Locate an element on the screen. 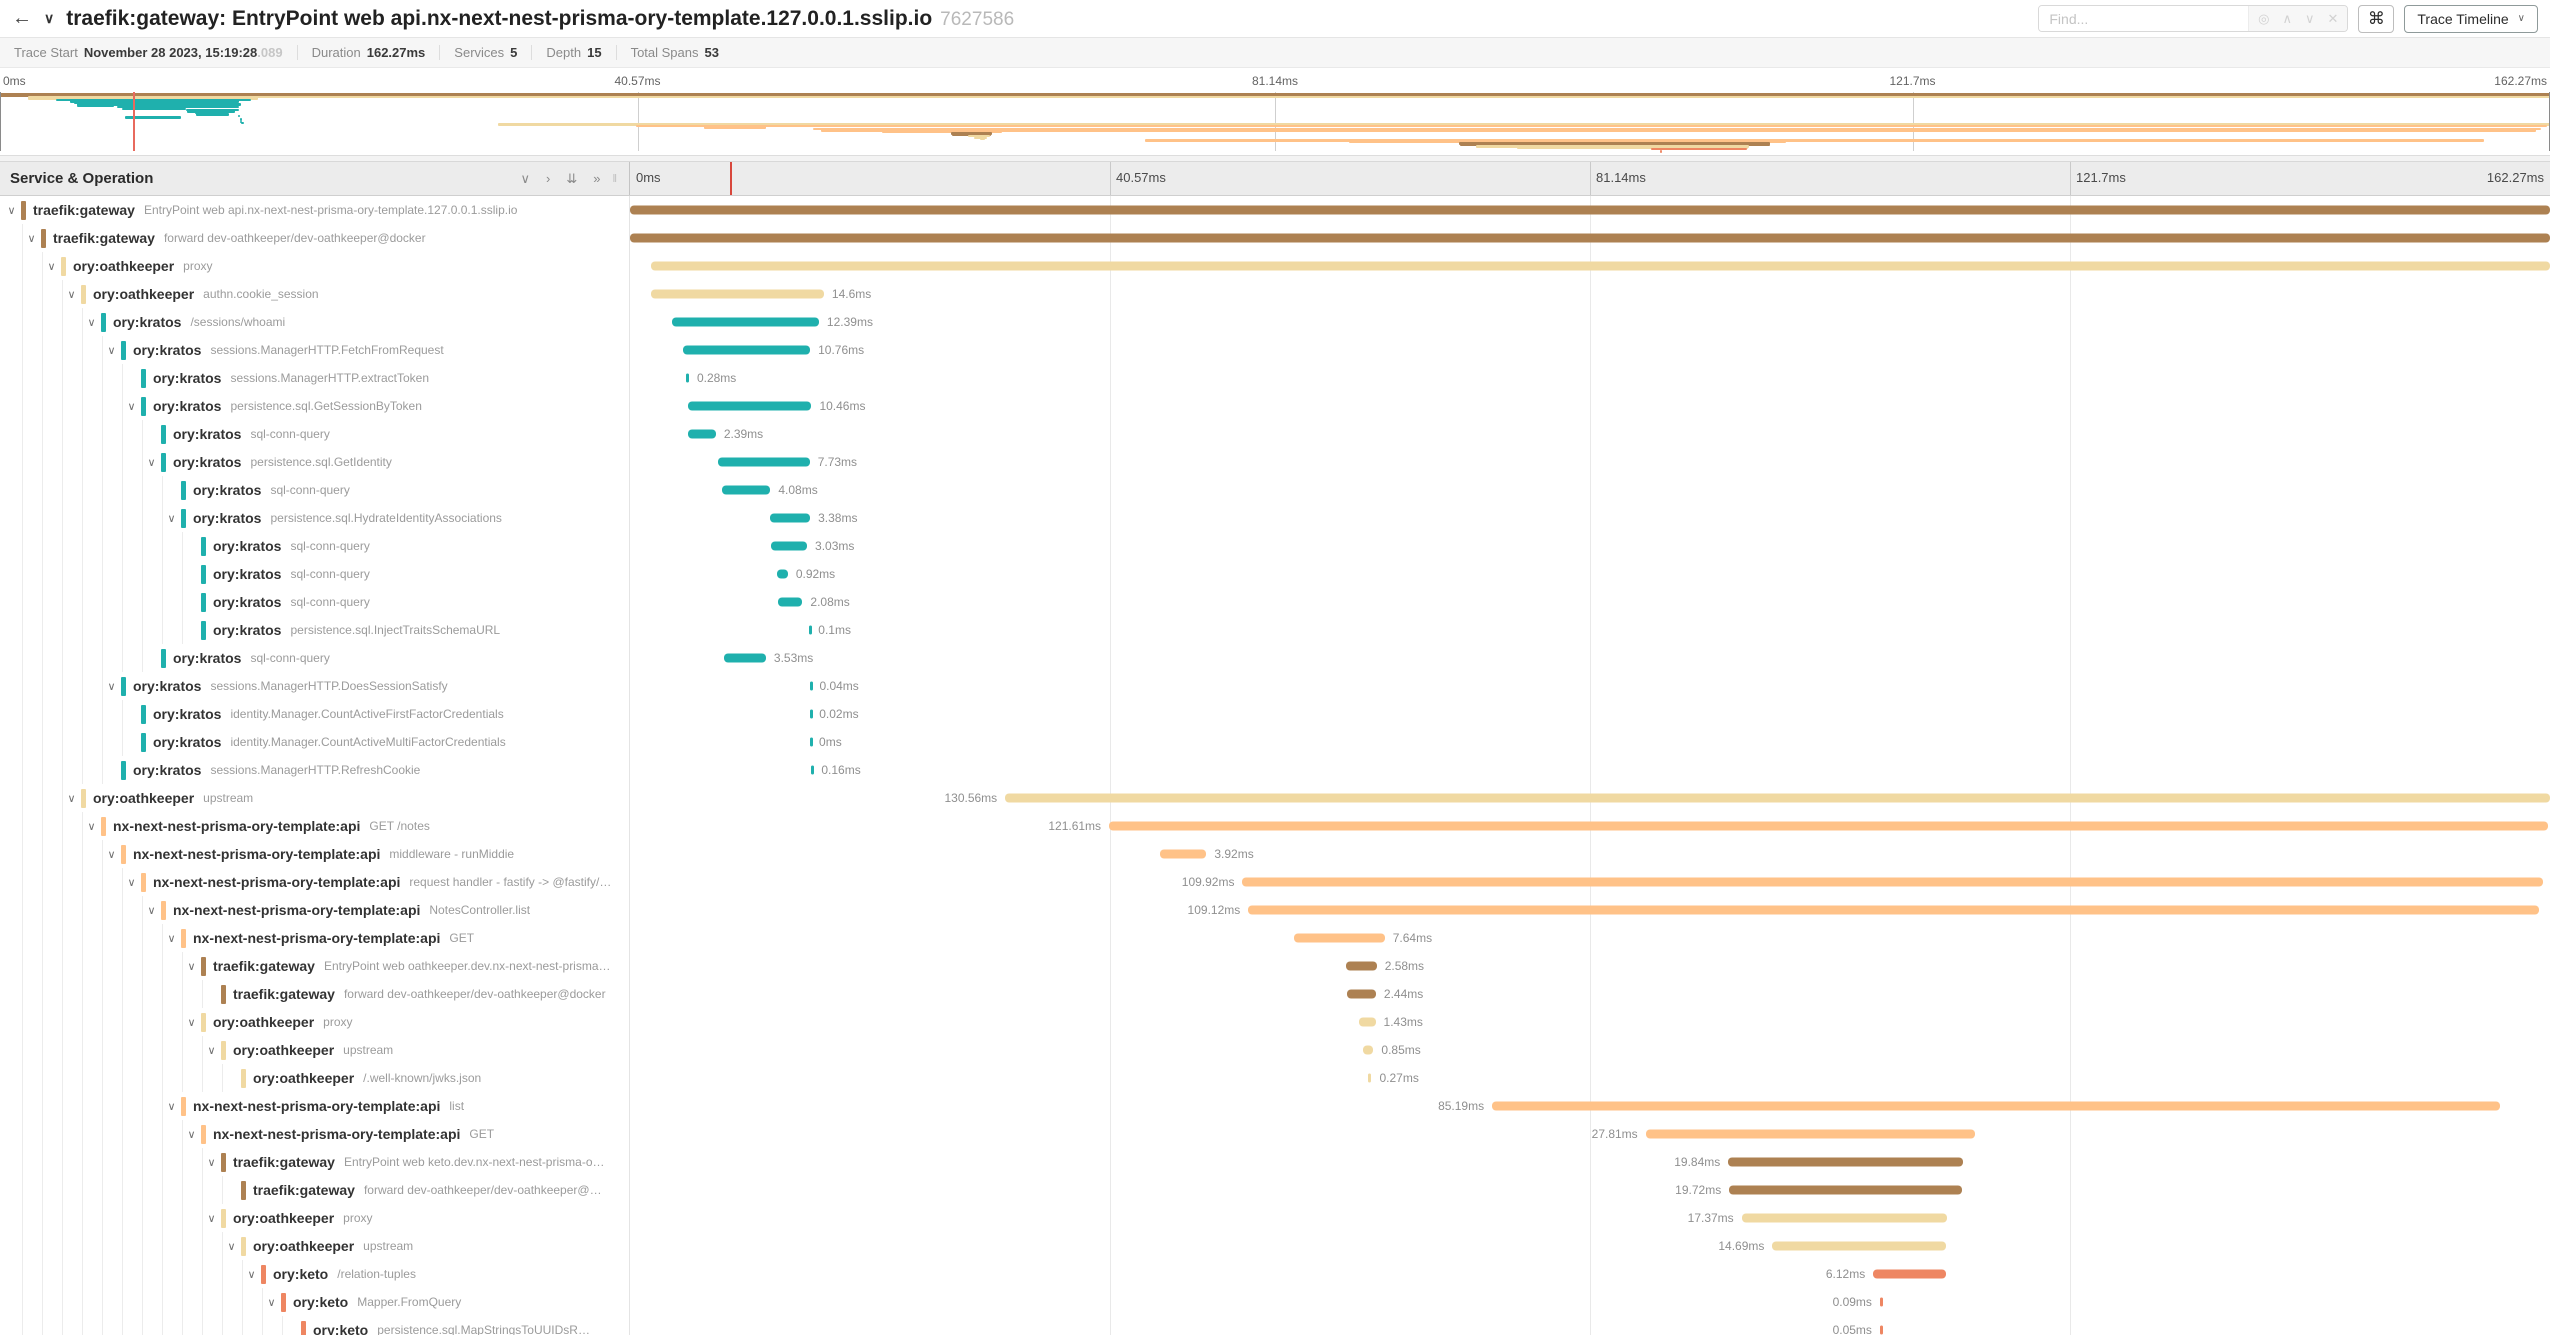  span-row: ∨ ory:oathkeeper upstream 130.56ms is located at coordinates (1275, 798).